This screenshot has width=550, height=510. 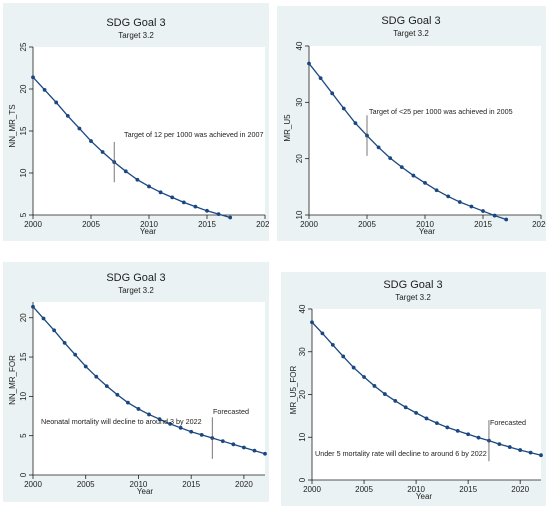 What do you see at coordinates (23, 46) in the screenshot?
I see `y-tick-label: 25` at bounding box center [23, 46].